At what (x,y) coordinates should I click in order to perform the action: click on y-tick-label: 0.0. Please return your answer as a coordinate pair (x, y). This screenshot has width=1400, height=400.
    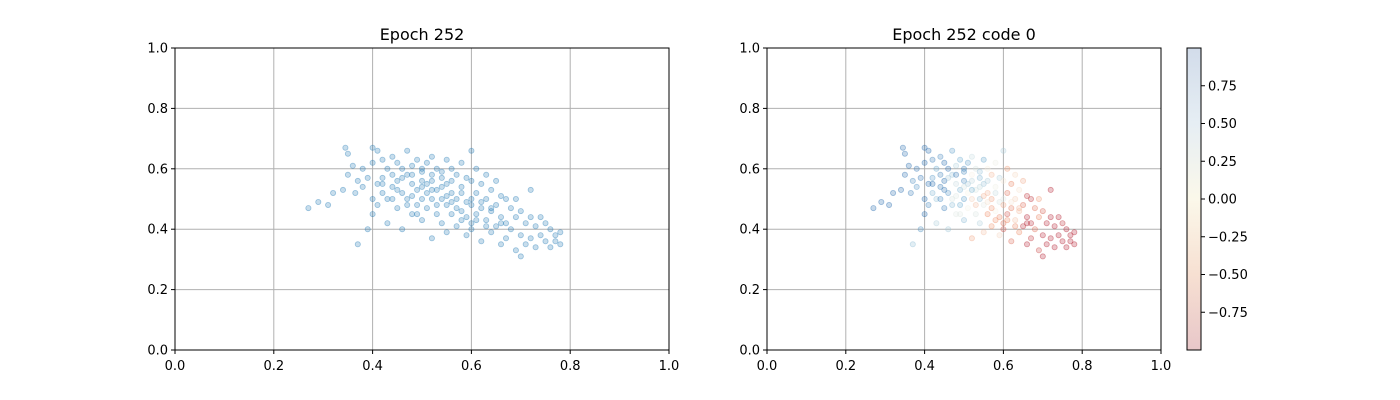
    Looking at the image, I should click on (749, 351).